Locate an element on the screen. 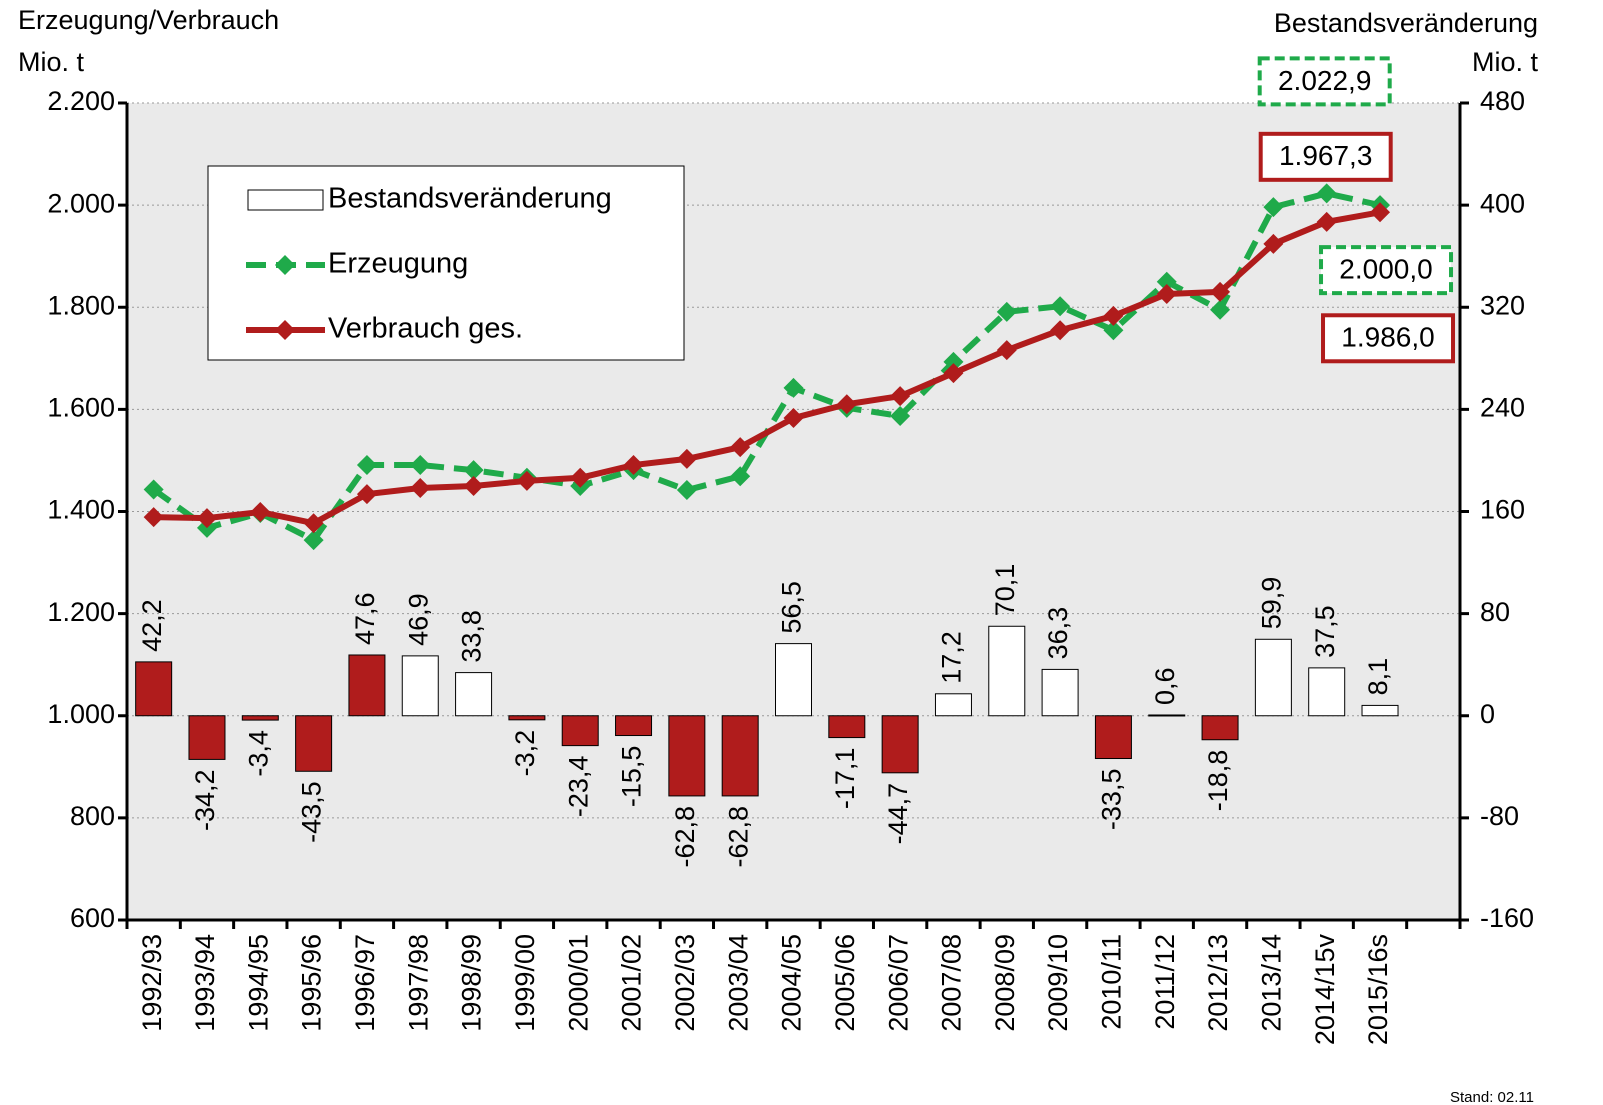  x-tick-label: 2007/08 is located at coordinates (952, 983).